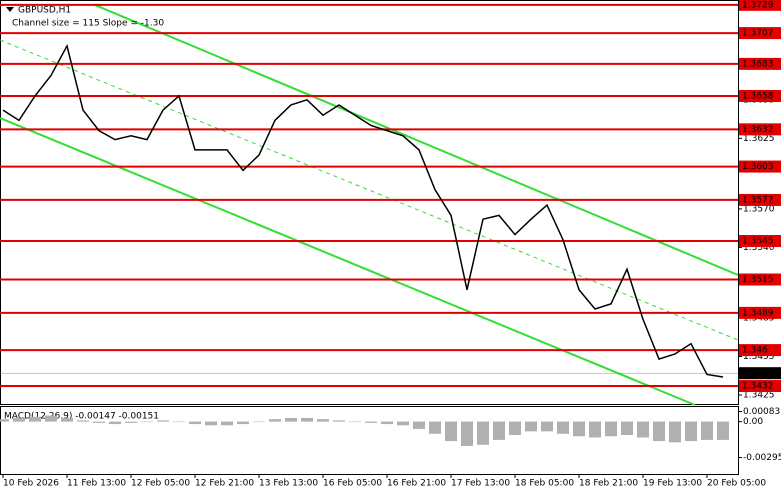 Image resolution: width=781 pixels, height=489 pixels. I want to click on x-tick-label: 18 Feb 21:00, so click(608, 484).